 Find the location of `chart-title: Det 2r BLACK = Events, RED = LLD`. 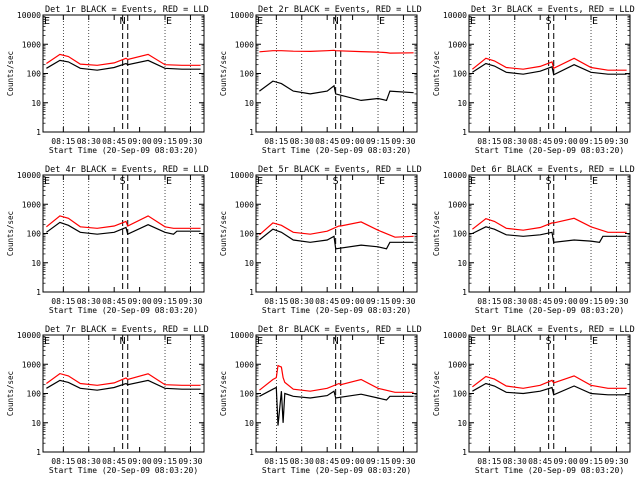

chart-title: Det 2r BLACK = Events, RED = LLD is located at coordinates (340, 10).